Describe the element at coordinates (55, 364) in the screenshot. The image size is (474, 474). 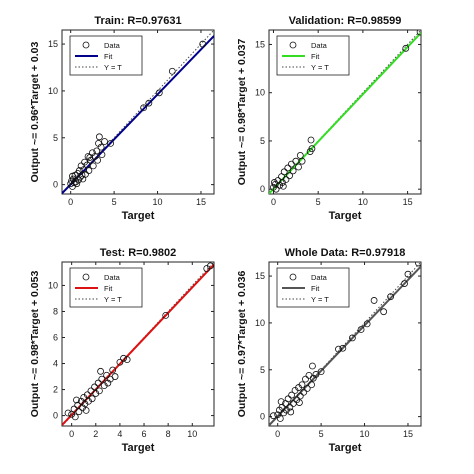
I see `y-tick-label: 4` at that location.